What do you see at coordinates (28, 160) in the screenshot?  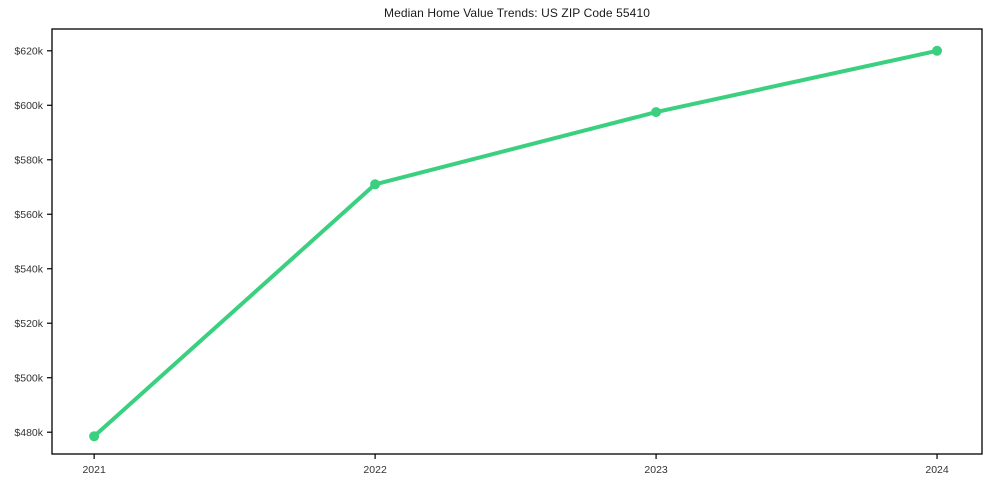 I see `y-tick-label: $580k` at bounding box center [28, 160].